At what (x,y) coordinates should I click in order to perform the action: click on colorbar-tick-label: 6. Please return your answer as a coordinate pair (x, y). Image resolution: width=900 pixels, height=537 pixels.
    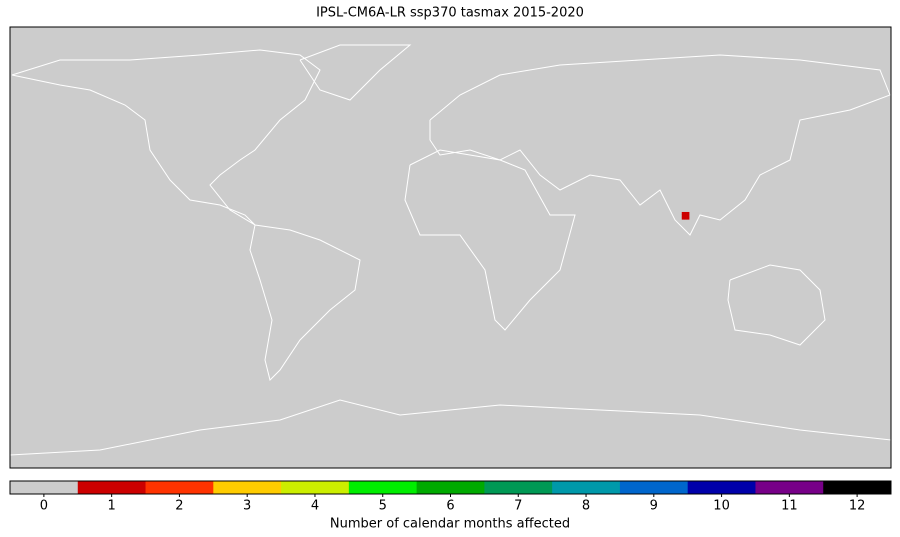
    Looking at the image, I should click on (450, 506).